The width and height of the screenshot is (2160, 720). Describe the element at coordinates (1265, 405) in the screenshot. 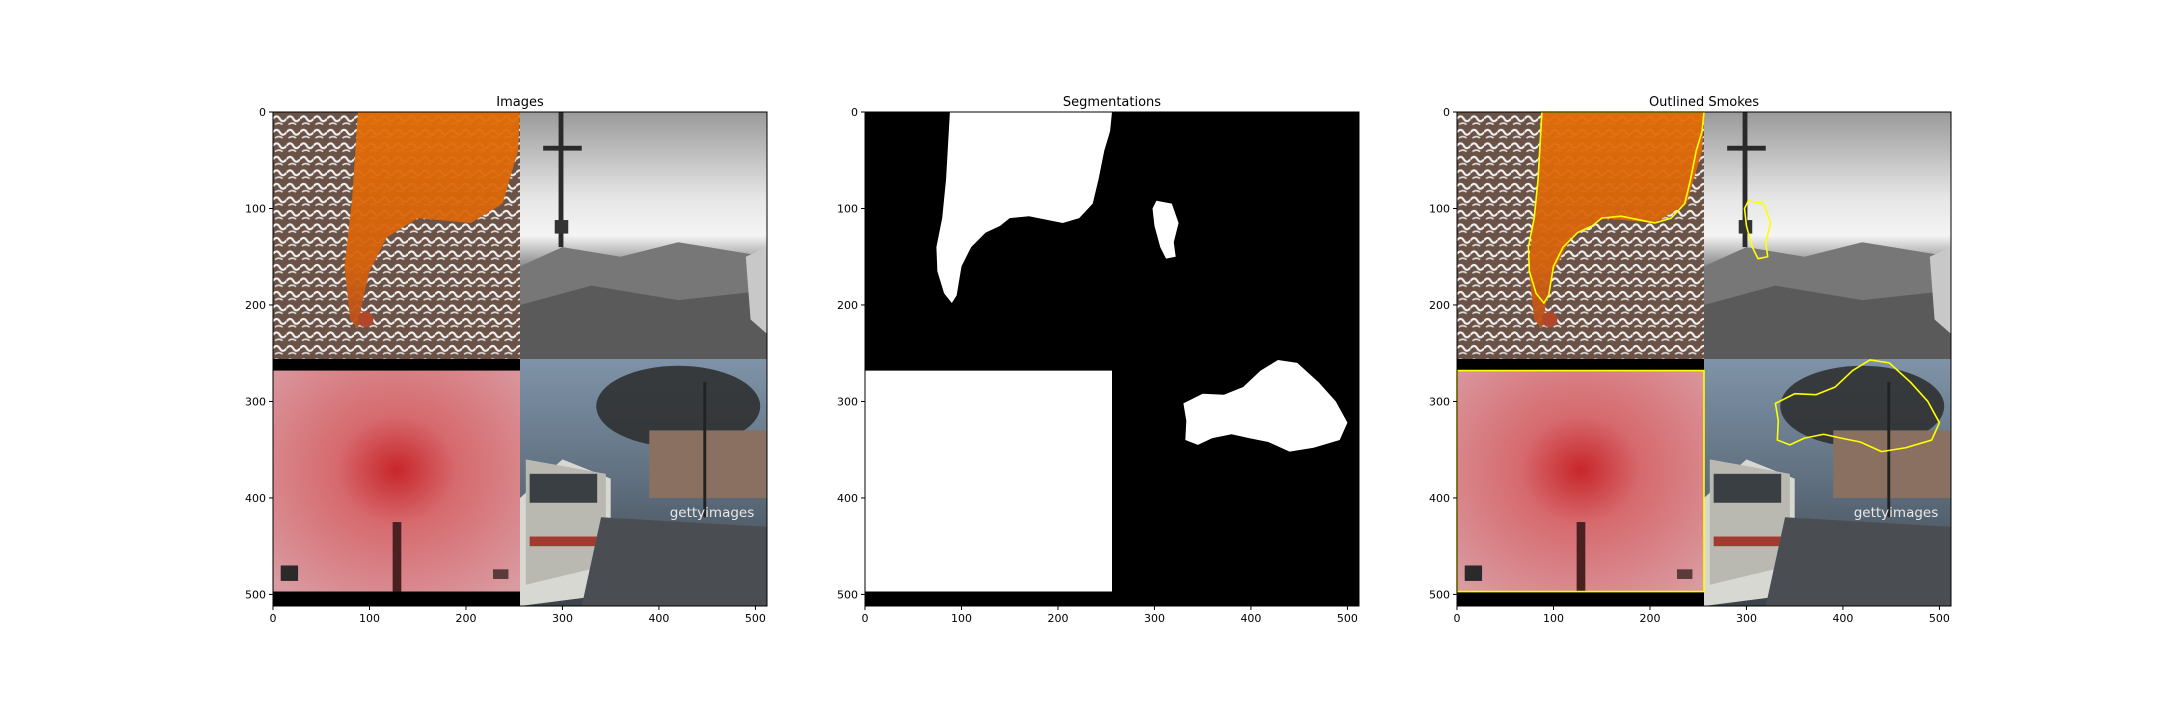

I see `bus-smoke-mask` at that location.